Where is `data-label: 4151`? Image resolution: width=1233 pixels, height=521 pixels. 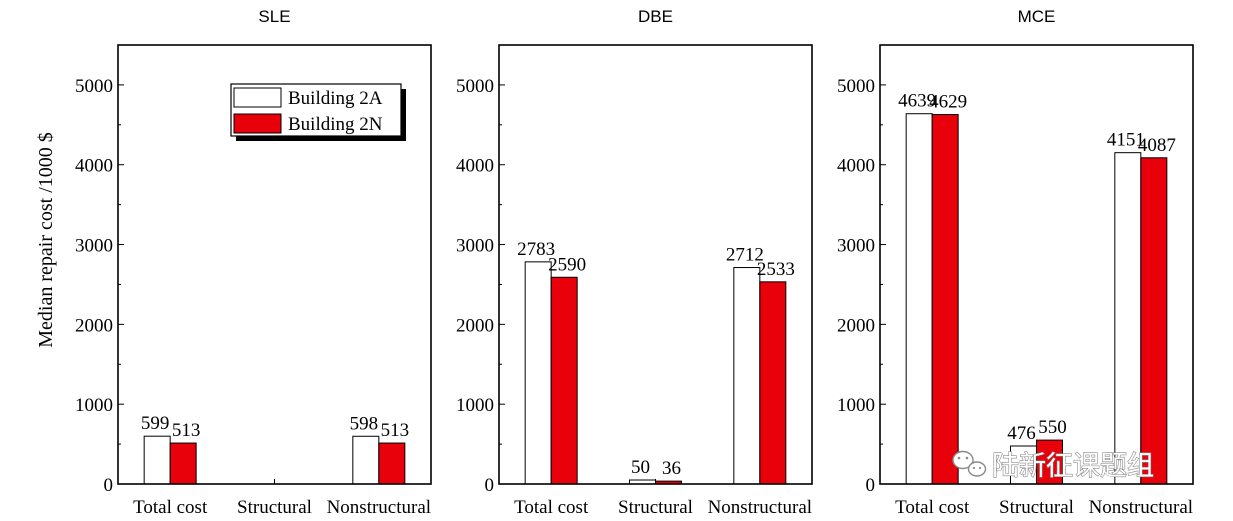 data-label: 4151 is located at coordinates (1126, 140).